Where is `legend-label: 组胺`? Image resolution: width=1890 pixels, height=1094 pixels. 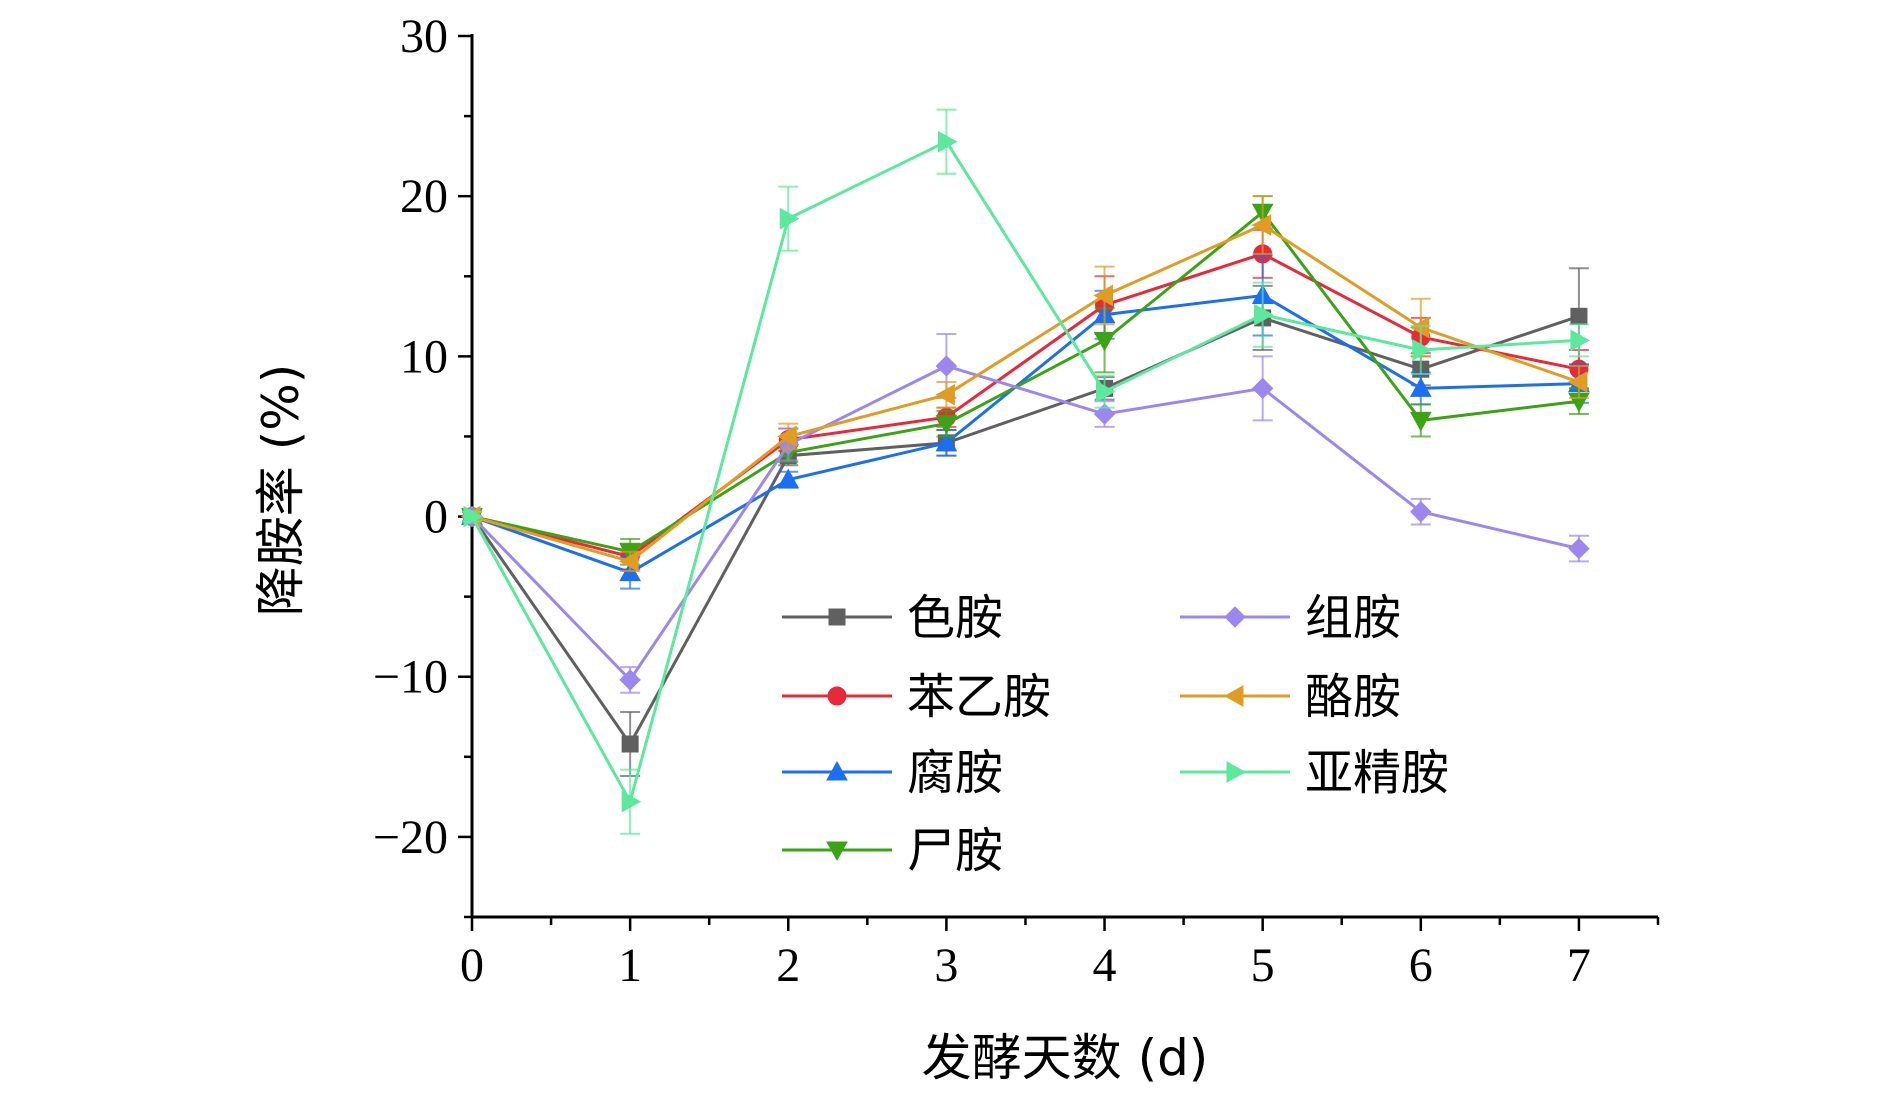
legend-label: 组胺 is located at coordinates (1353, 618).